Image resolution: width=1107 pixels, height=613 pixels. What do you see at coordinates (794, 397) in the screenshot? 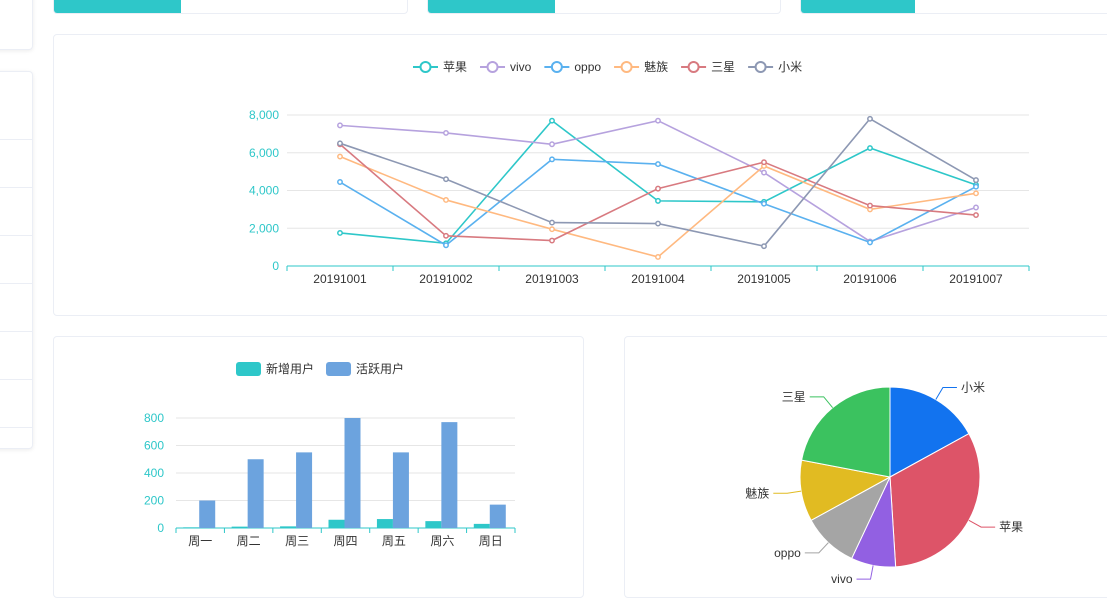
I see `pie-label-5: 三星` at bounding box center [794, 397].